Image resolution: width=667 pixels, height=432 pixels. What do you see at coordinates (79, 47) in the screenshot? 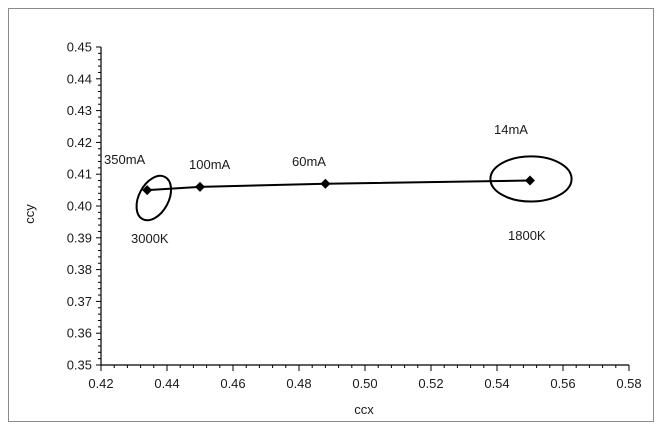
I see `y-tick-label: 0.45` at bounding box center [79, 47].